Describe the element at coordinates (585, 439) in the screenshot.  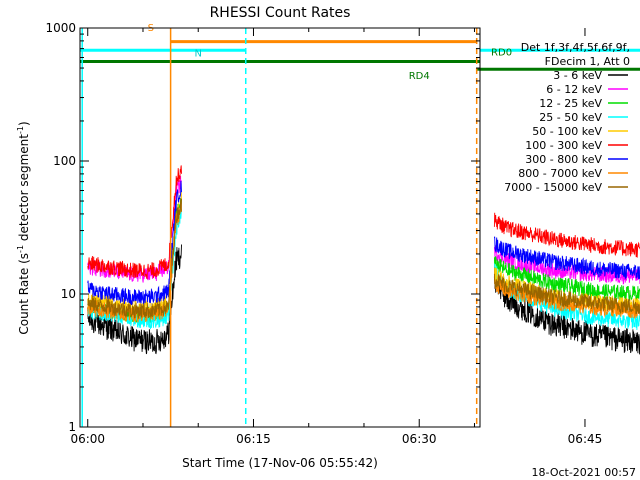
I see `x-tick-label-3: 06:45` at that location.